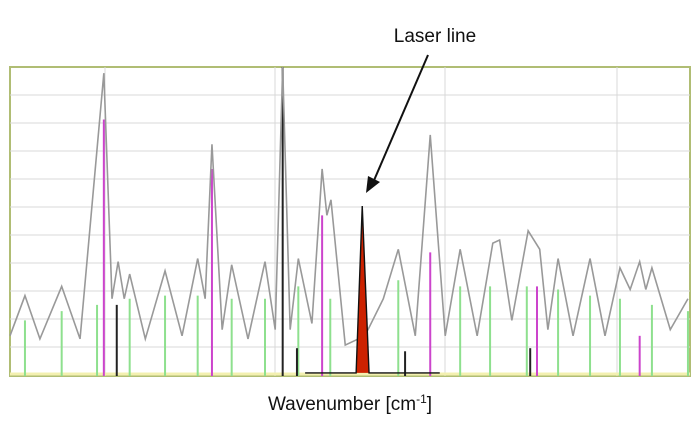  Describe the element at coordinates (372, 290) in the screenshot. I see `laser-line` at that location.